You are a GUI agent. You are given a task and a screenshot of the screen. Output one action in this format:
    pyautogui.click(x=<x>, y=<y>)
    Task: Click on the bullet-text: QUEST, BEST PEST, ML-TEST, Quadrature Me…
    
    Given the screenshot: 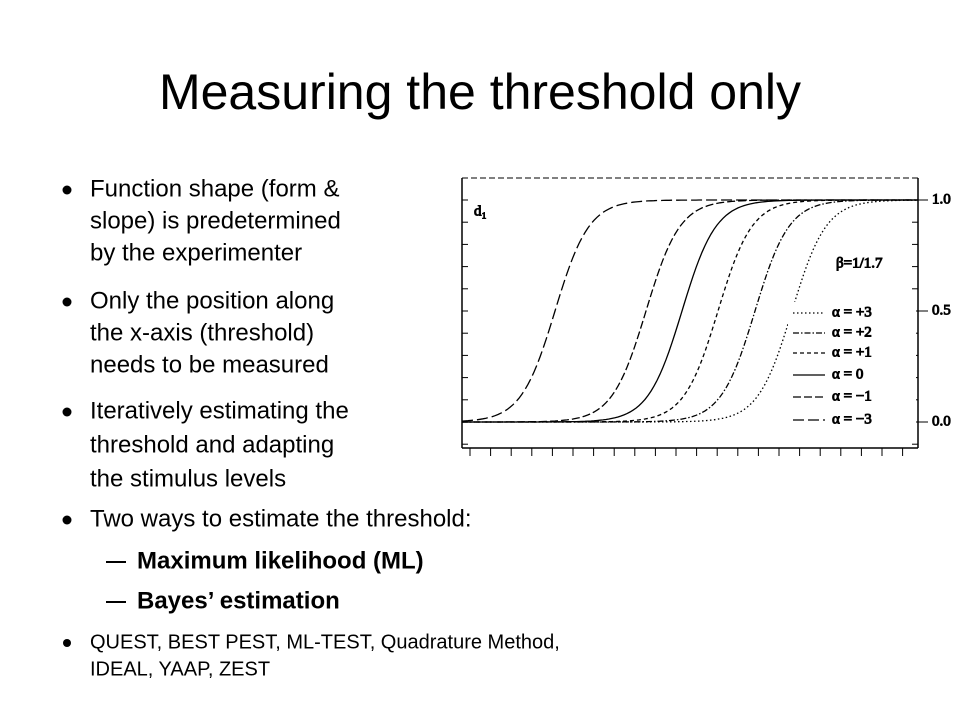 What is the action you would take?
    pyautogui.click(x=325, y=642)
    